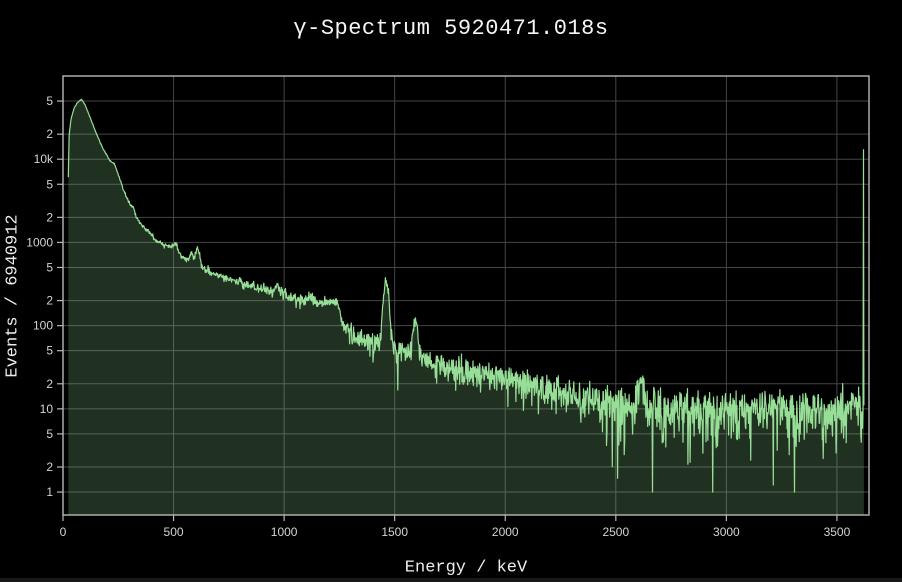 This screenshot has height=582, width=902. Describe the element at coordinates (505, 532) in the screenshot. I see `x-tick-label: 2000` at that location.